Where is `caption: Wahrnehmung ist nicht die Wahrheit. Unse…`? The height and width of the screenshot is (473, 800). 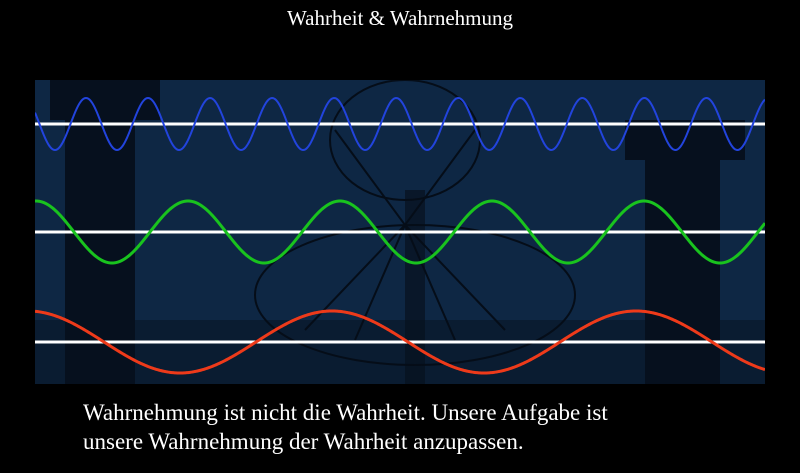 caption: Wahrnehmung ist nicht die Wahrheit. Unse… is located at coordinates (345, 427).